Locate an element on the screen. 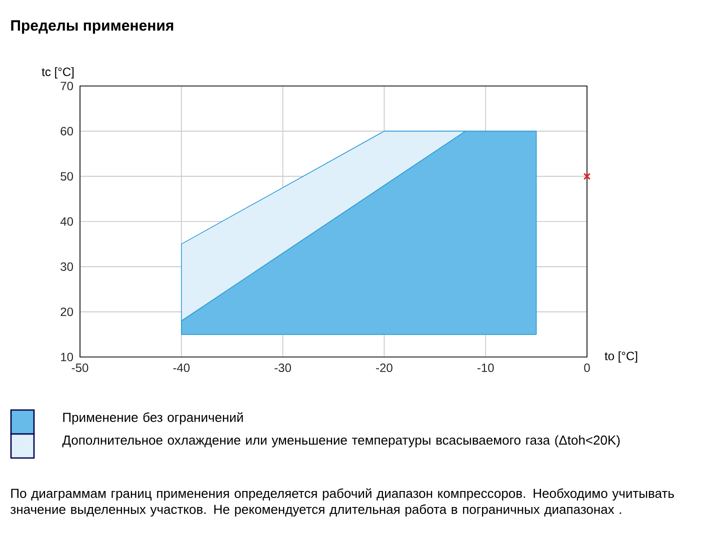 The width and height of the screenshot is (703, 544). y-tick-label: 70 is located at coordinates (67, 86).